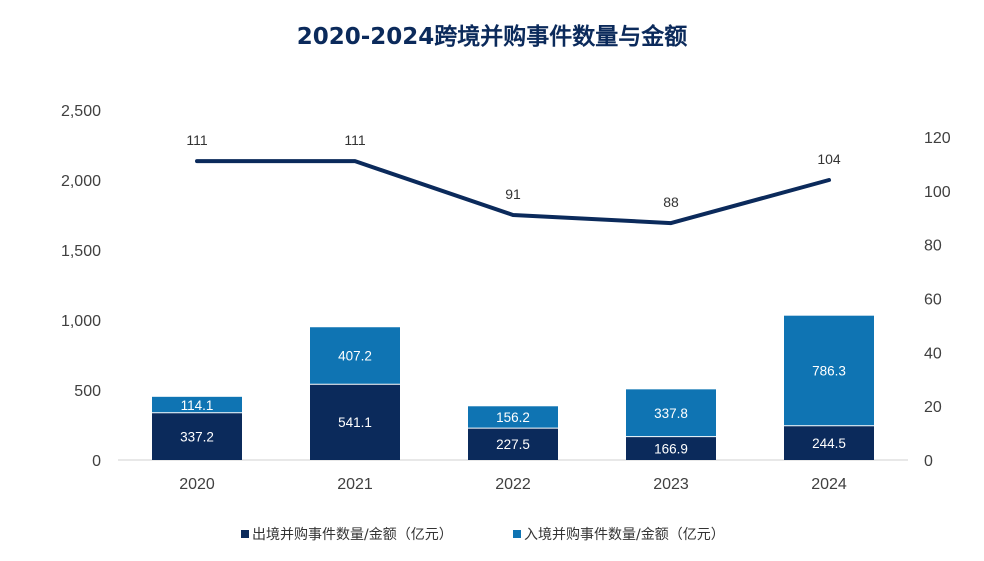 This screenshot has width=984, height=561. What do you see at coordinates (196, 140) in the screenshot?
I see `line-label-2020: 111` at bounding box center [196, 140].